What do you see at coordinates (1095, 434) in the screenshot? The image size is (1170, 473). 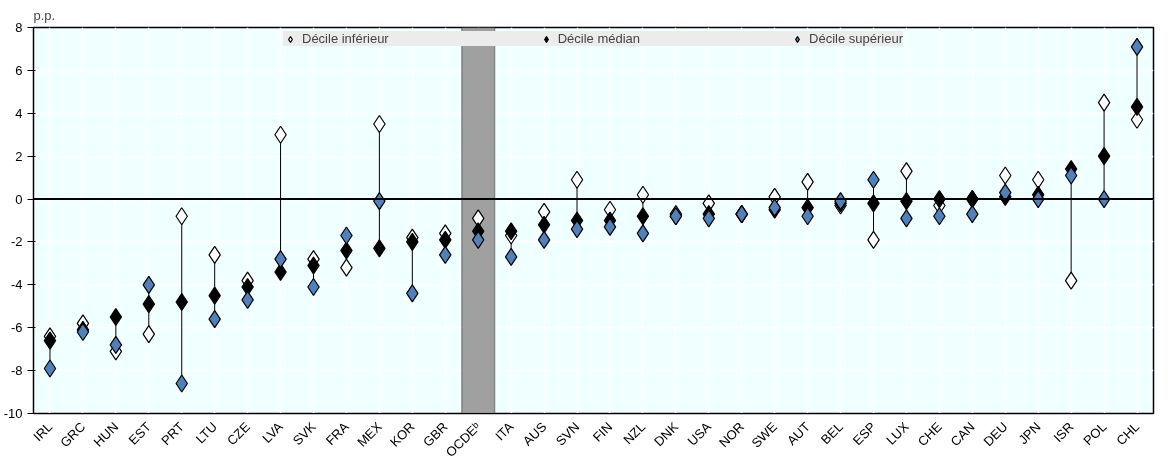 I see `x-tick-label: POL` at bounding box center [1095, 434].